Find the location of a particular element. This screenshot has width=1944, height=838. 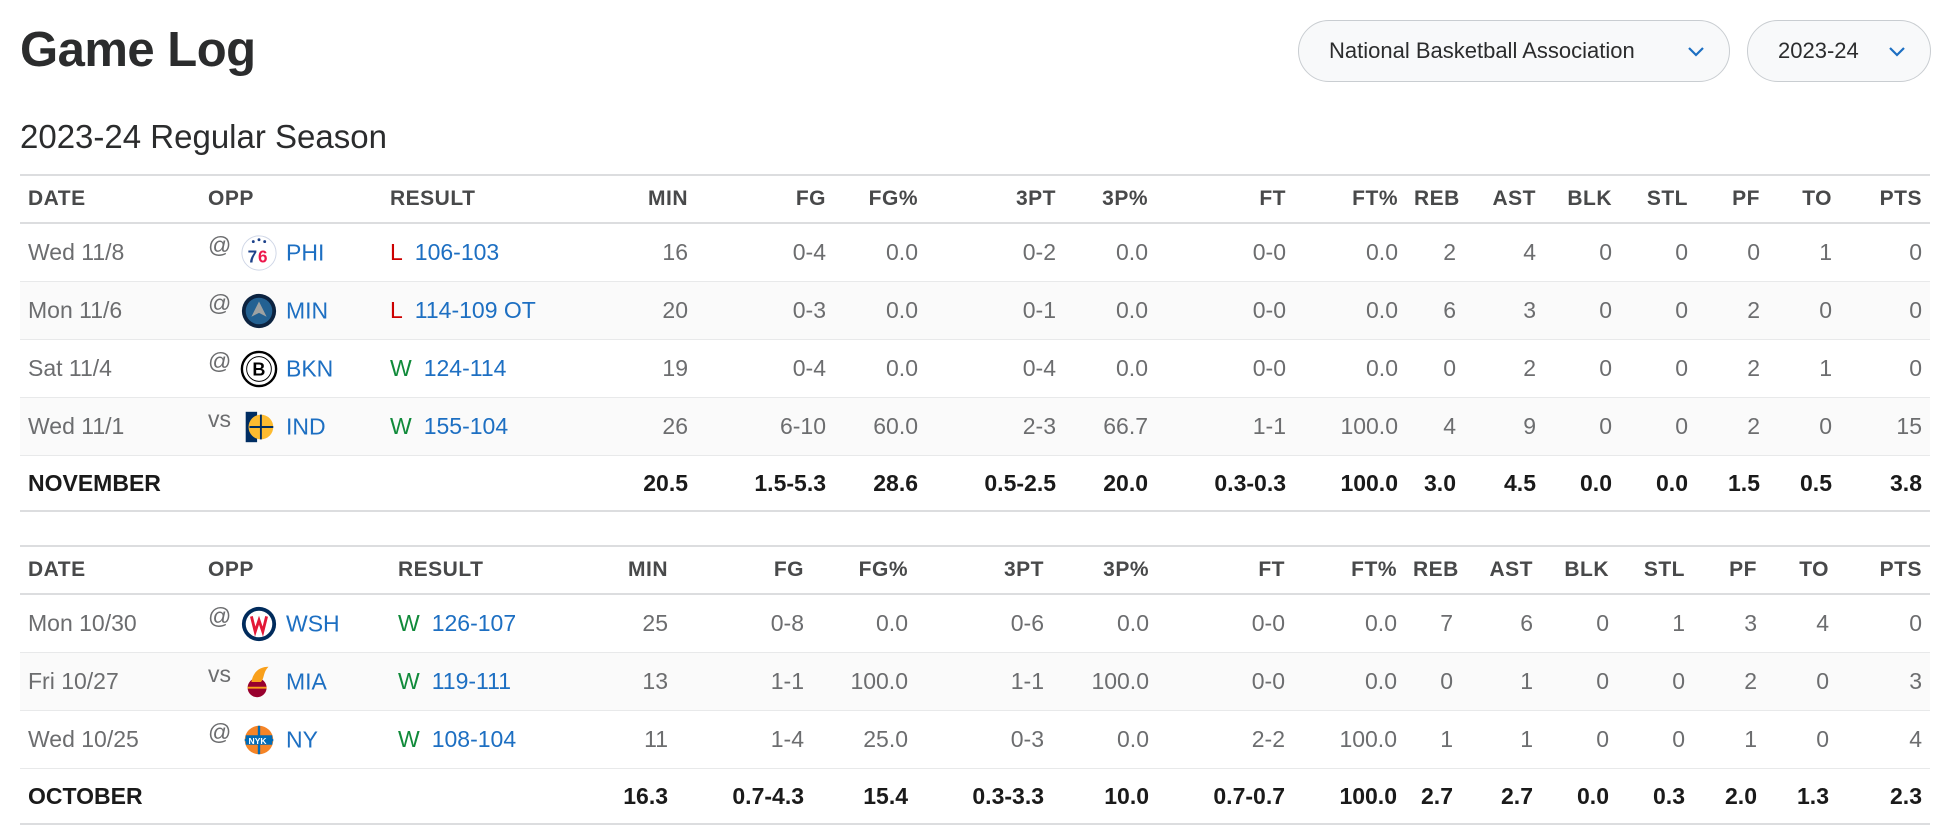

game-date: Wed 10/25 is located at coordinates (110, 739).